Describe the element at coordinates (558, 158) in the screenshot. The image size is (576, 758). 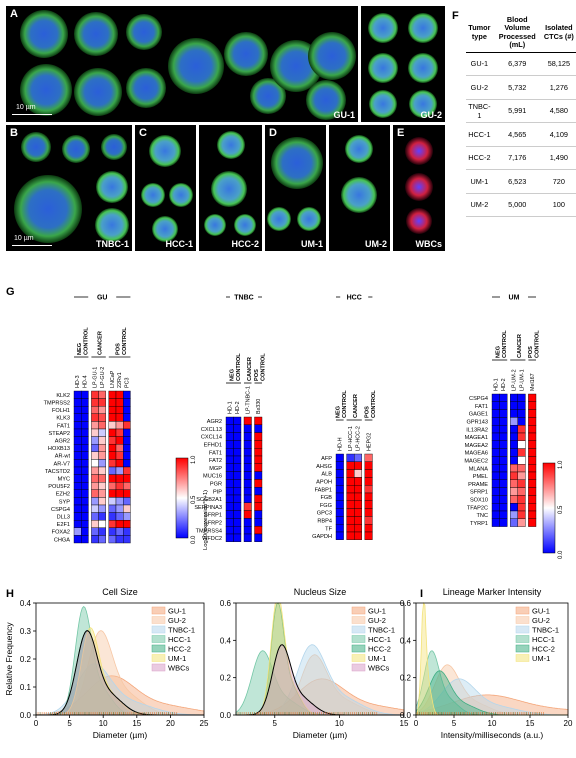
I see `table-f-cell: 1,490` at that location.